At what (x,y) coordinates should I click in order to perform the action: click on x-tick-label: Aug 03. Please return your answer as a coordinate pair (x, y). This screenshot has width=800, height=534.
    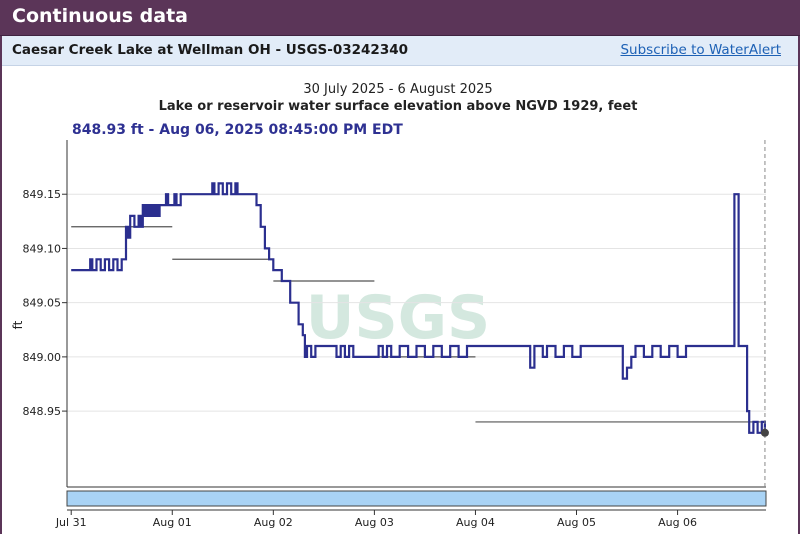
    Looking at the image, I should click on (374, 522).